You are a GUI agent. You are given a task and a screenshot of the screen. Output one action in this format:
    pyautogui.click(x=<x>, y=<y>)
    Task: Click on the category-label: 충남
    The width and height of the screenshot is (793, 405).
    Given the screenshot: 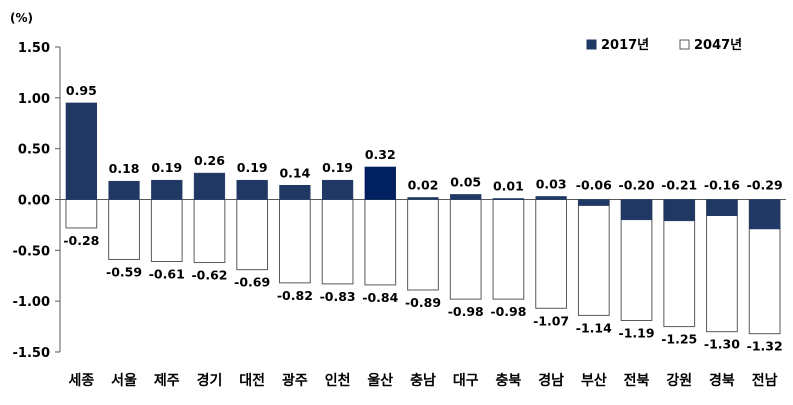 What is the action you would take?
    pyautogui.click(x=423, y=380)
    